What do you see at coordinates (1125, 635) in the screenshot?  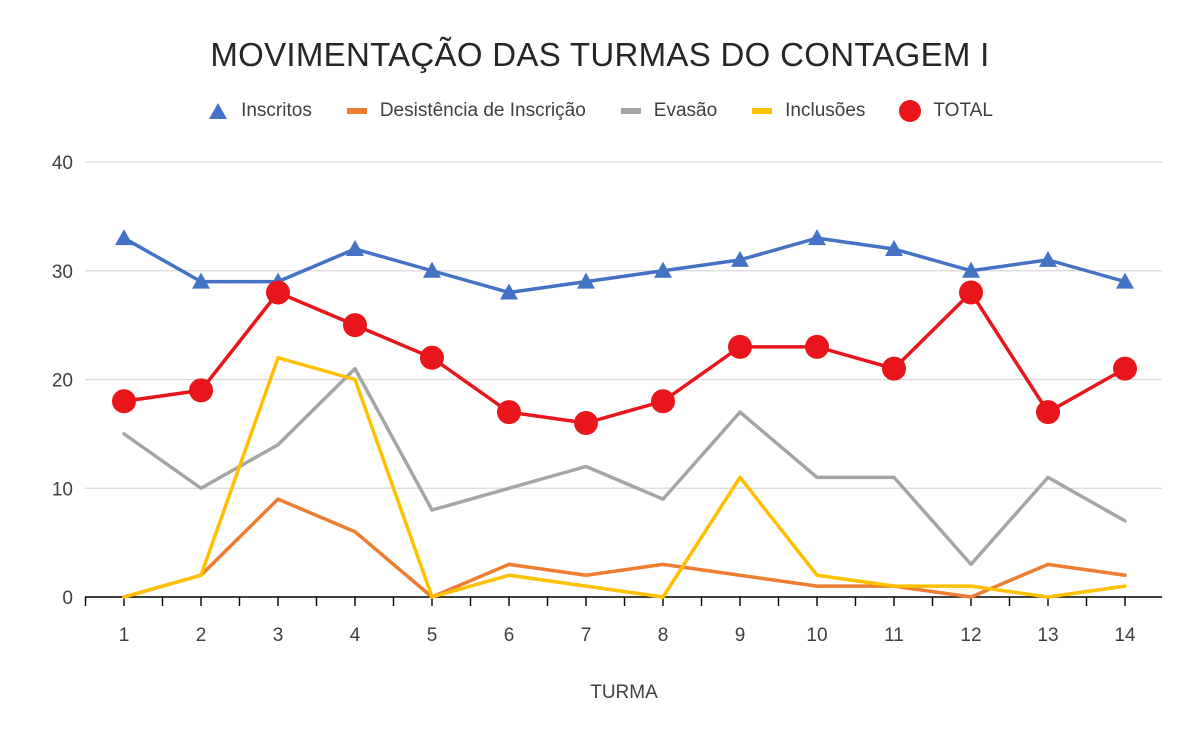 I see `x-tick-label: 14` at bounding box center [1125, 635].